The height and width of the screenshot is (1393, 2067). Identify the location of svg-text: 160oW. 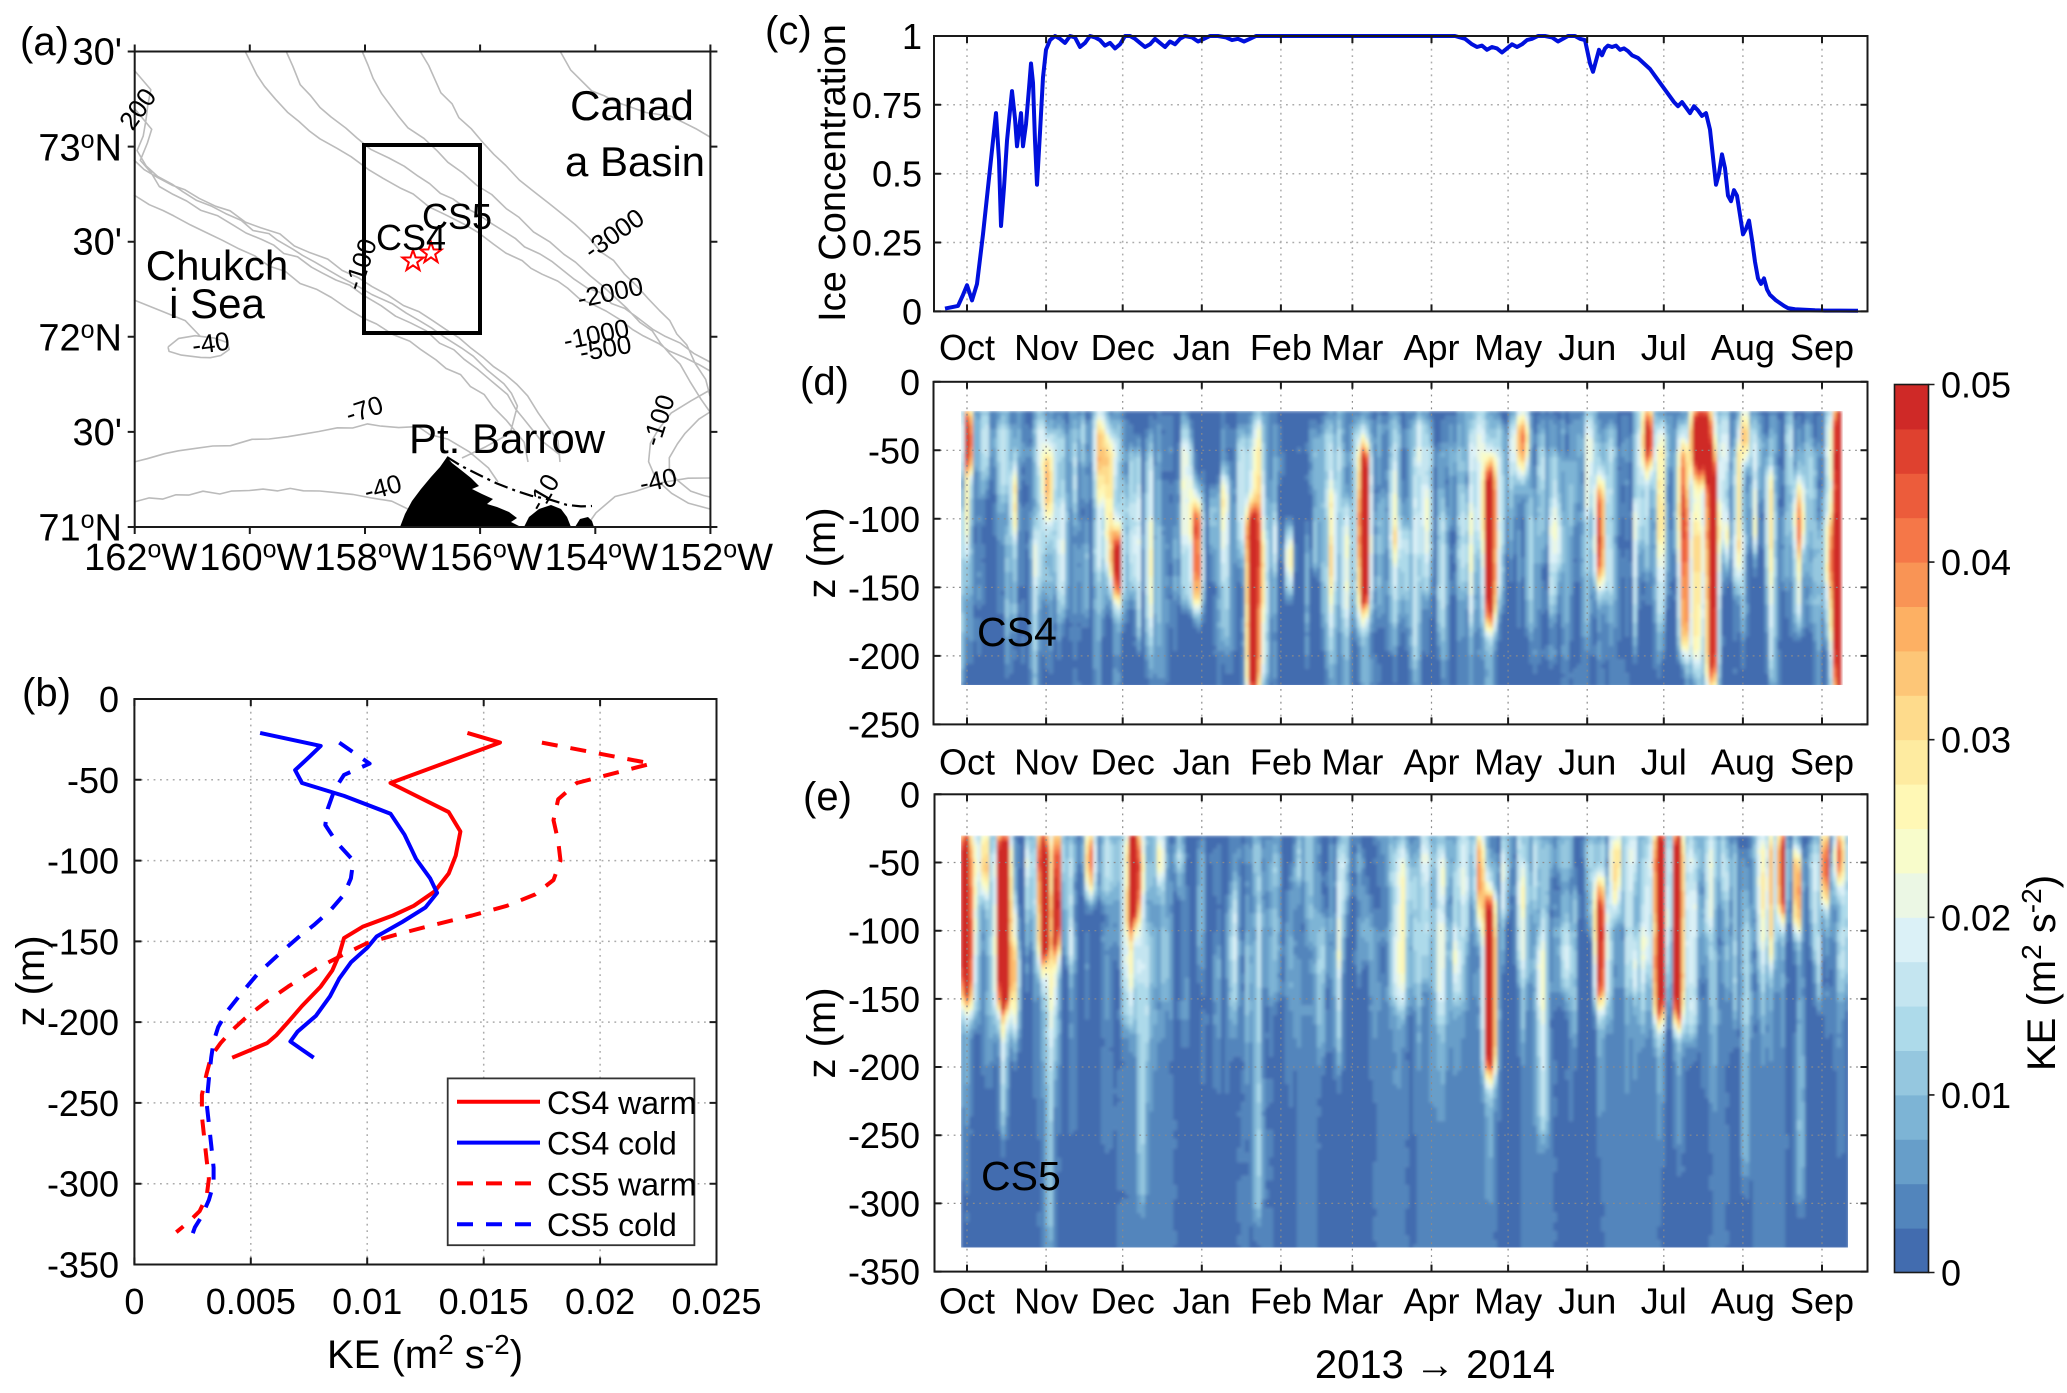
(255, 558).